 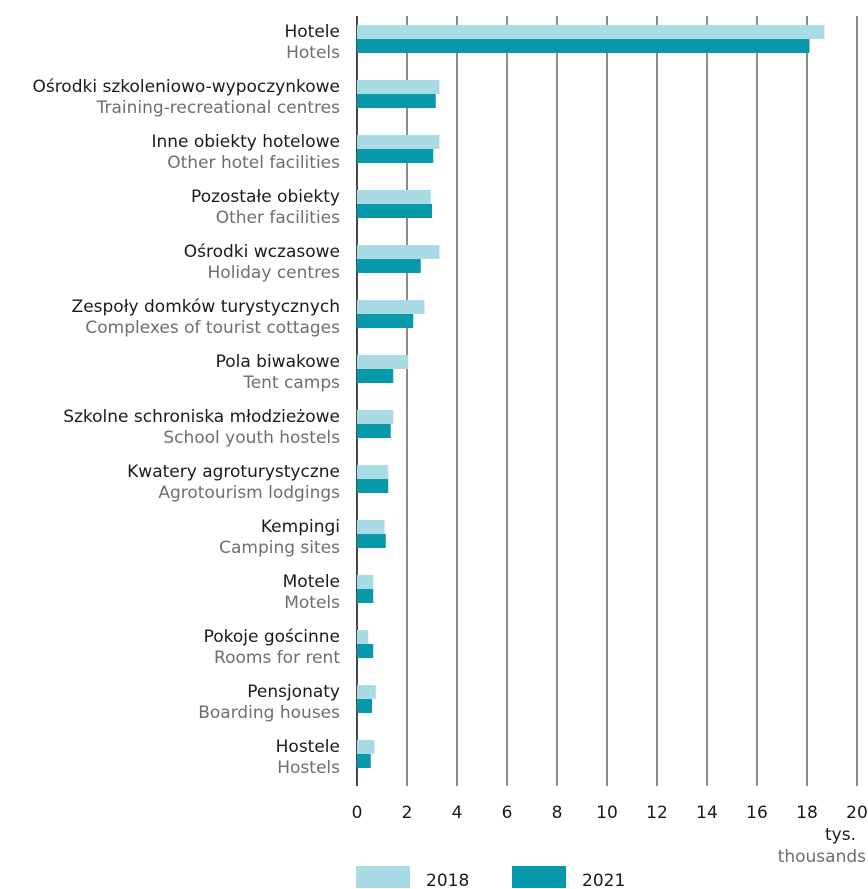 What do you see at coordinates (490, 877) in the screenshot?
I see `legend: 2018 2021` at bounding box center [490, 877].